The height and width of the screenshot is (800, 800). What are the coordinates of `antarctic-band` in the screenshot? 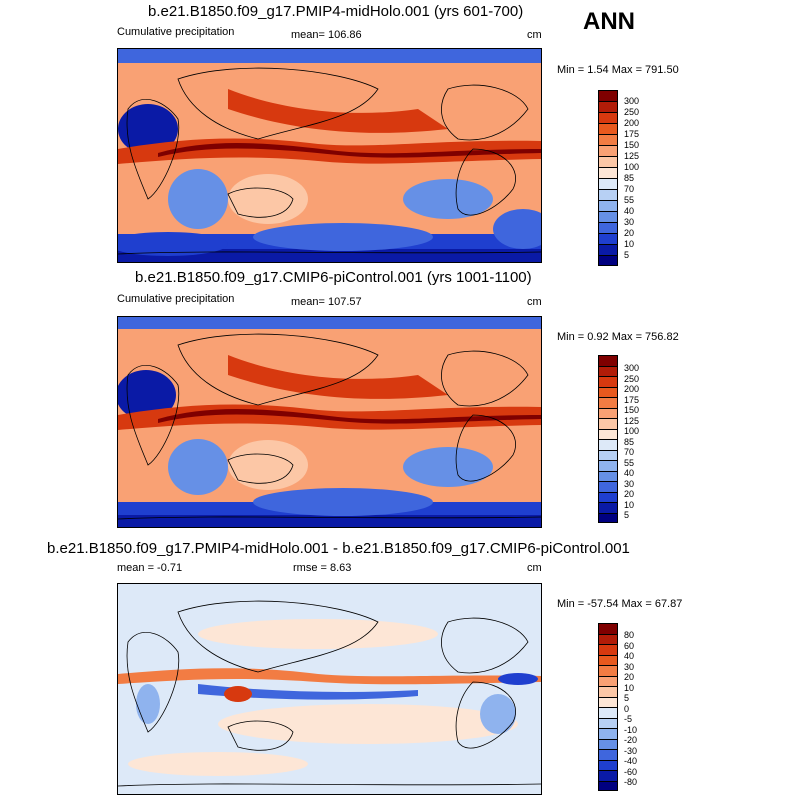 It's located at (329, 521).